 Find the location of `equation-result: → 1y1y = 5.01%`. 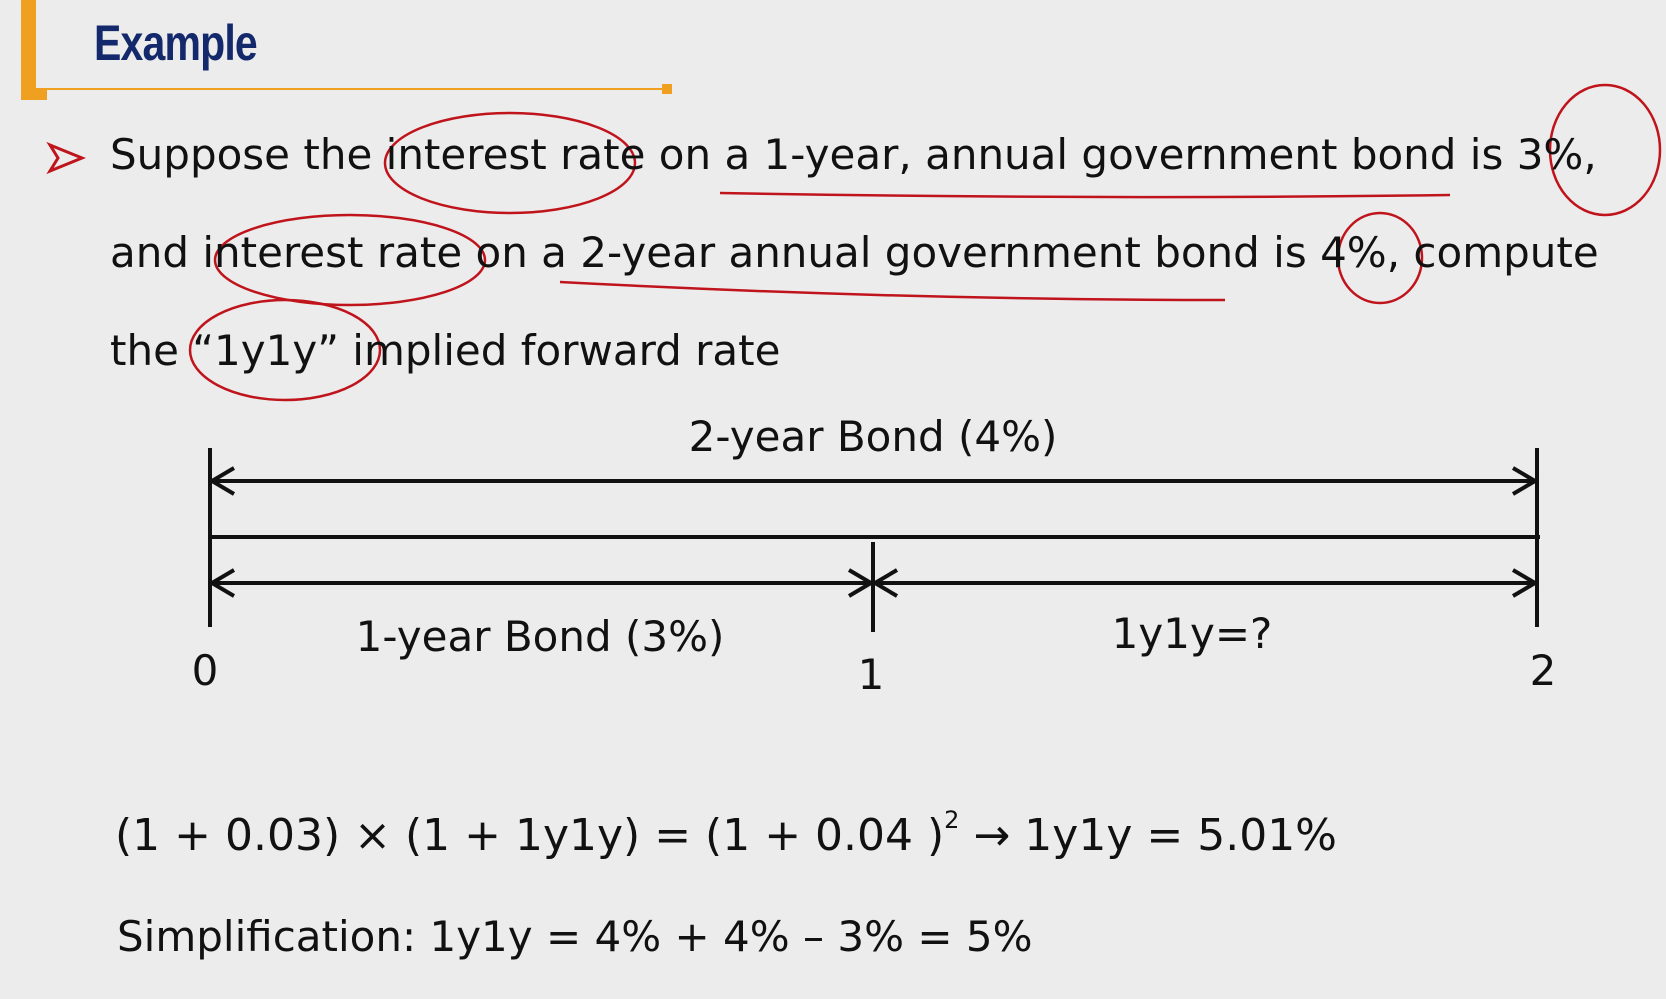

equation-result: → 1y1y = 5.01% is located at coordinates (1155, 835).